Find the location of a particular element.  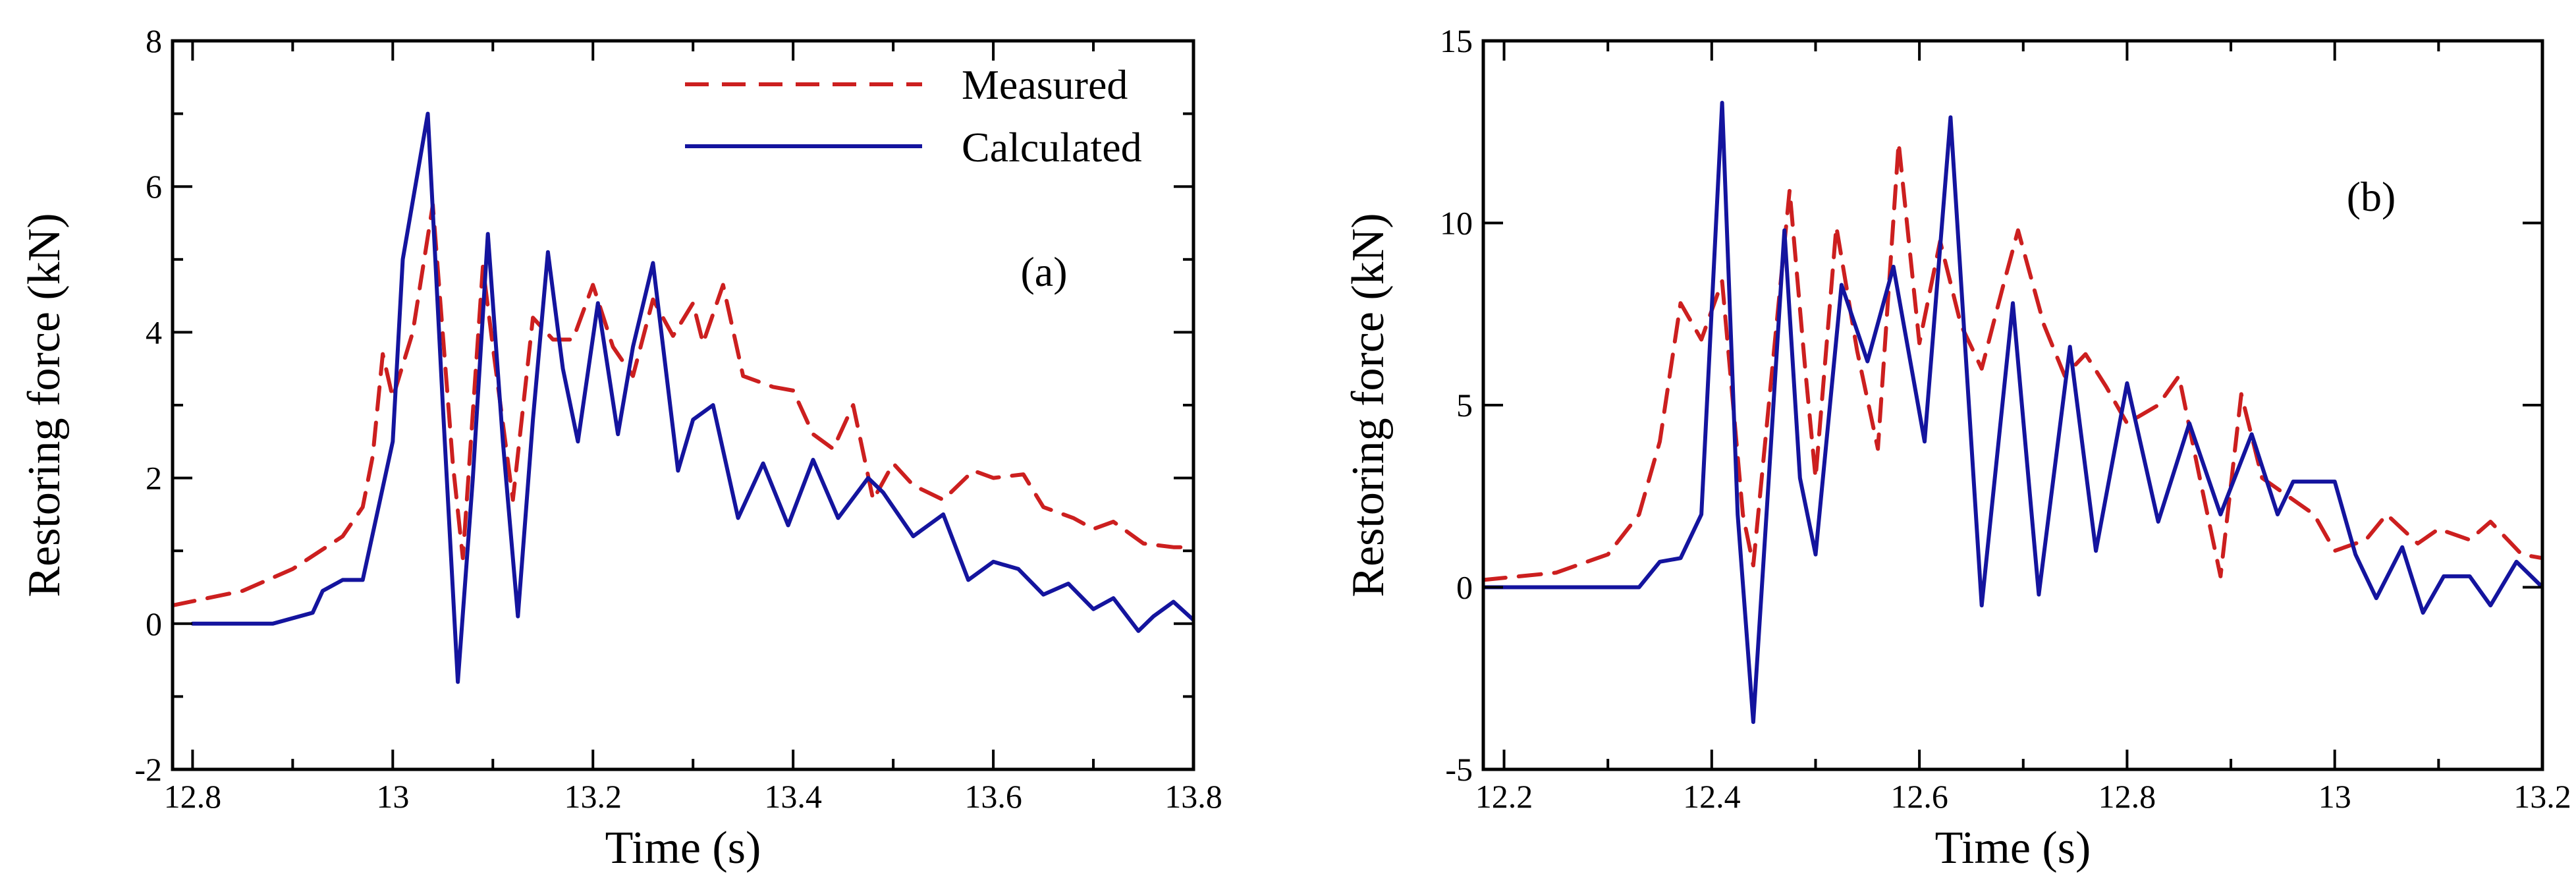

y-tick-label: 8 is located at coordinates (154, 40).